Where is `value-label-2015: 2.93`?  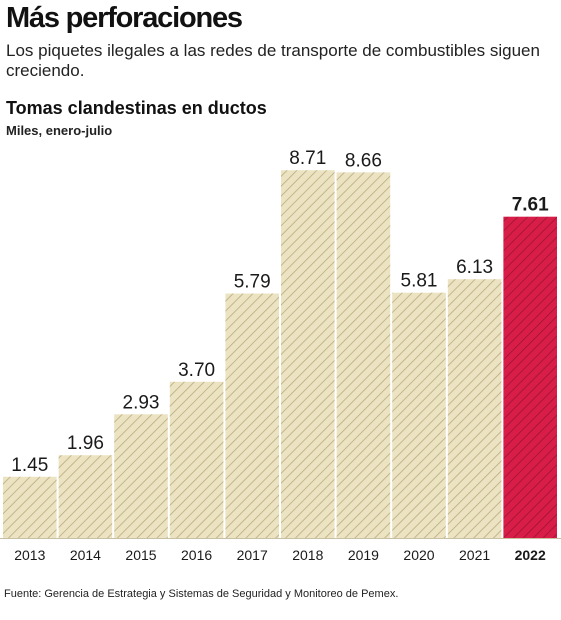 value-label-2015: 2.93 is located at coordinates (141, 402).